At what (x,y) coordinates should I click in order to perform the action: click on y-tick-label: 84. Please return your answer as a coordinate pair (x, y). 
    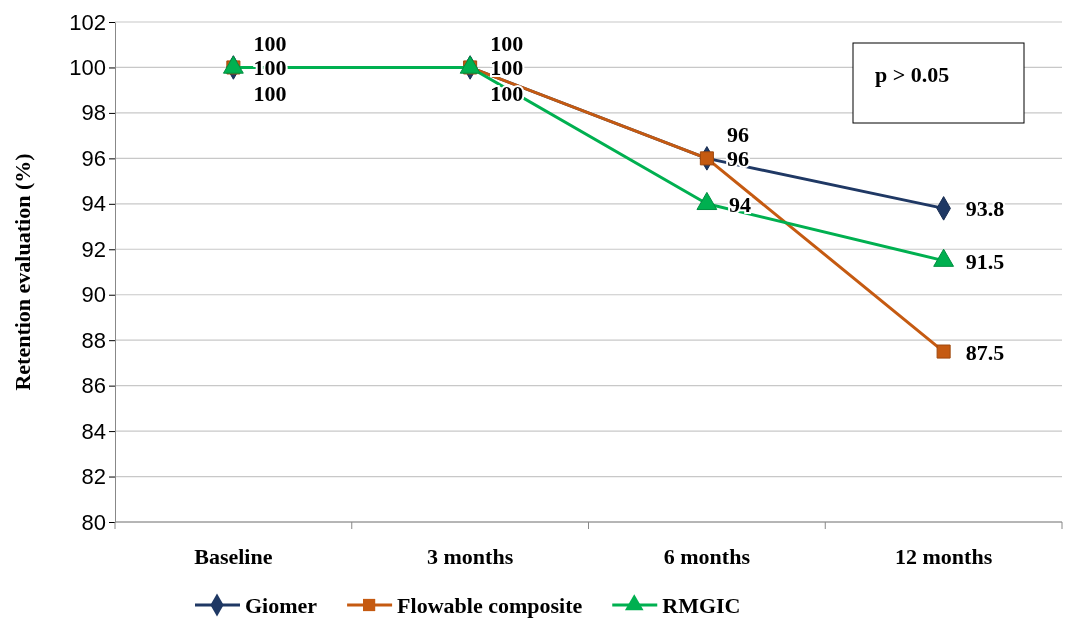
    Looking at the image, I should click on (93, 431).